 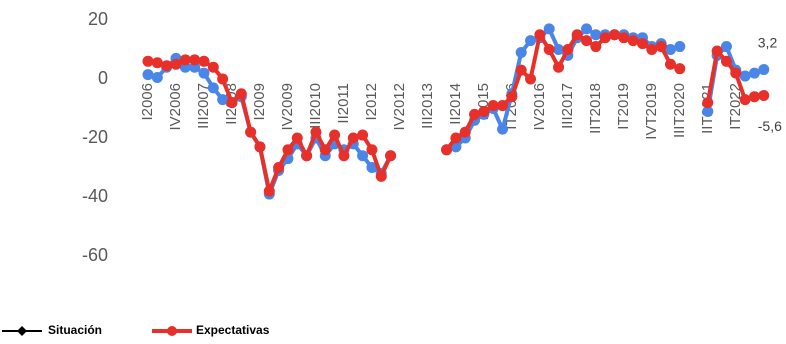 What do you see at coordinates (95, 196) in the screenshot?
I see `y-tick-label: -40` at bounding box center [95, 196].